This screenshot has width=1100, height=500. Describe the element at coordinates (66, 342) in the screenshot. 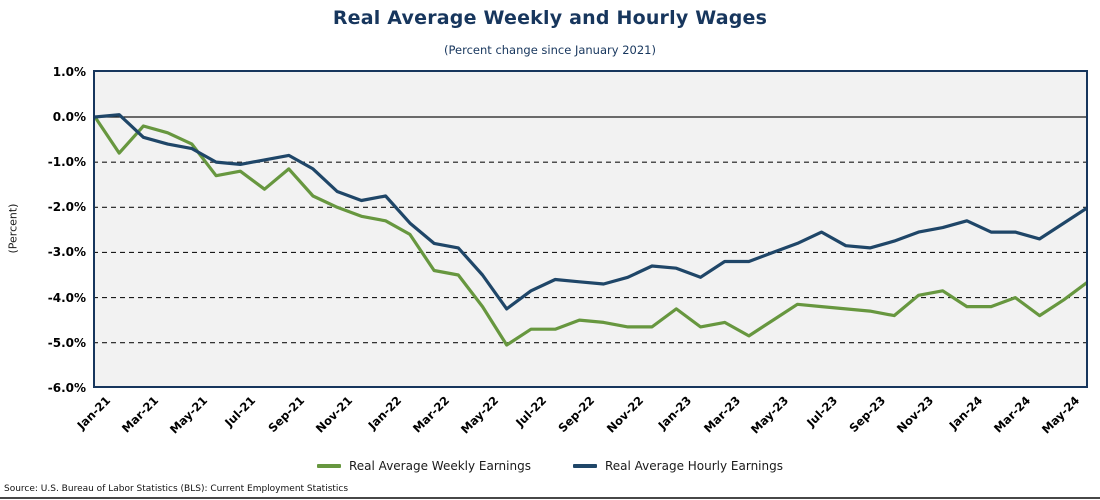

I see `y-tick-label: -5.0%` at that location.